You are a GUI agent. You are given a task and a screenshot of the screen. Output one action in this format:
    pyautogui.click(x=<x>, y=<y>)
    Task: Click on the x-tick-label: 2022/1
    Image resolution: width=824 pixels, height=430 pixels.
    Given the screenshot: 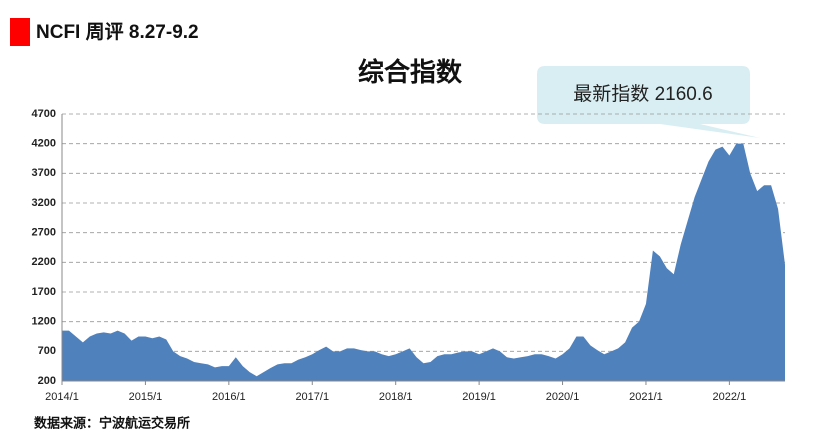 What is the action you would take?
    pyautogui.click(x=730, y=397)
    